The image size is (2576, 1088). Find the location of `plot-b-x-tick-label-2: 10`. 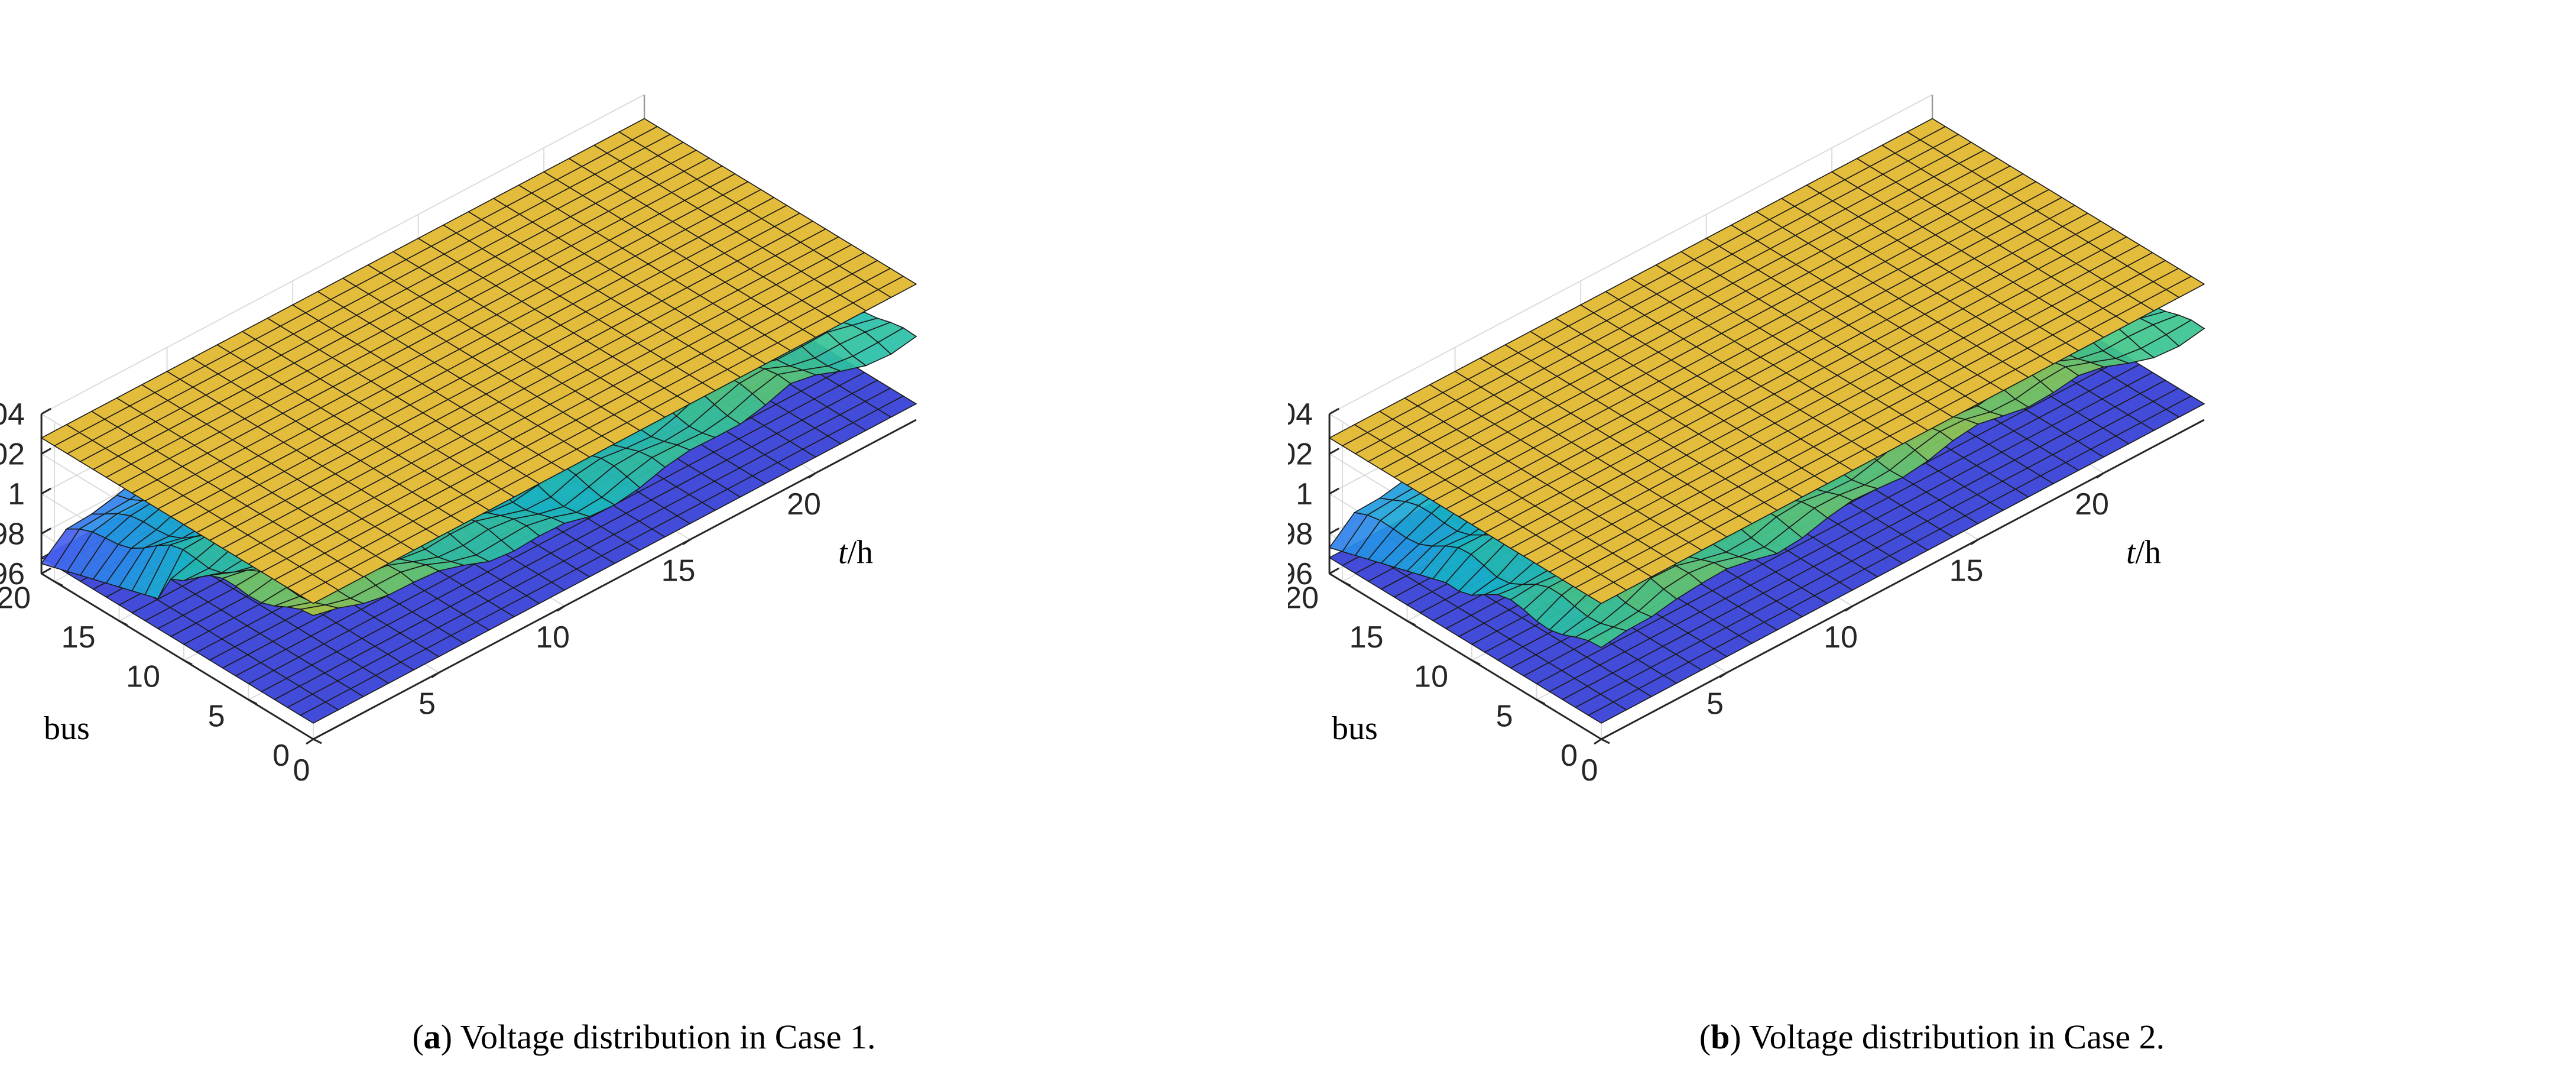

plot-b-x-tick-label-2: 10 is located at coordinates (1841, 637).